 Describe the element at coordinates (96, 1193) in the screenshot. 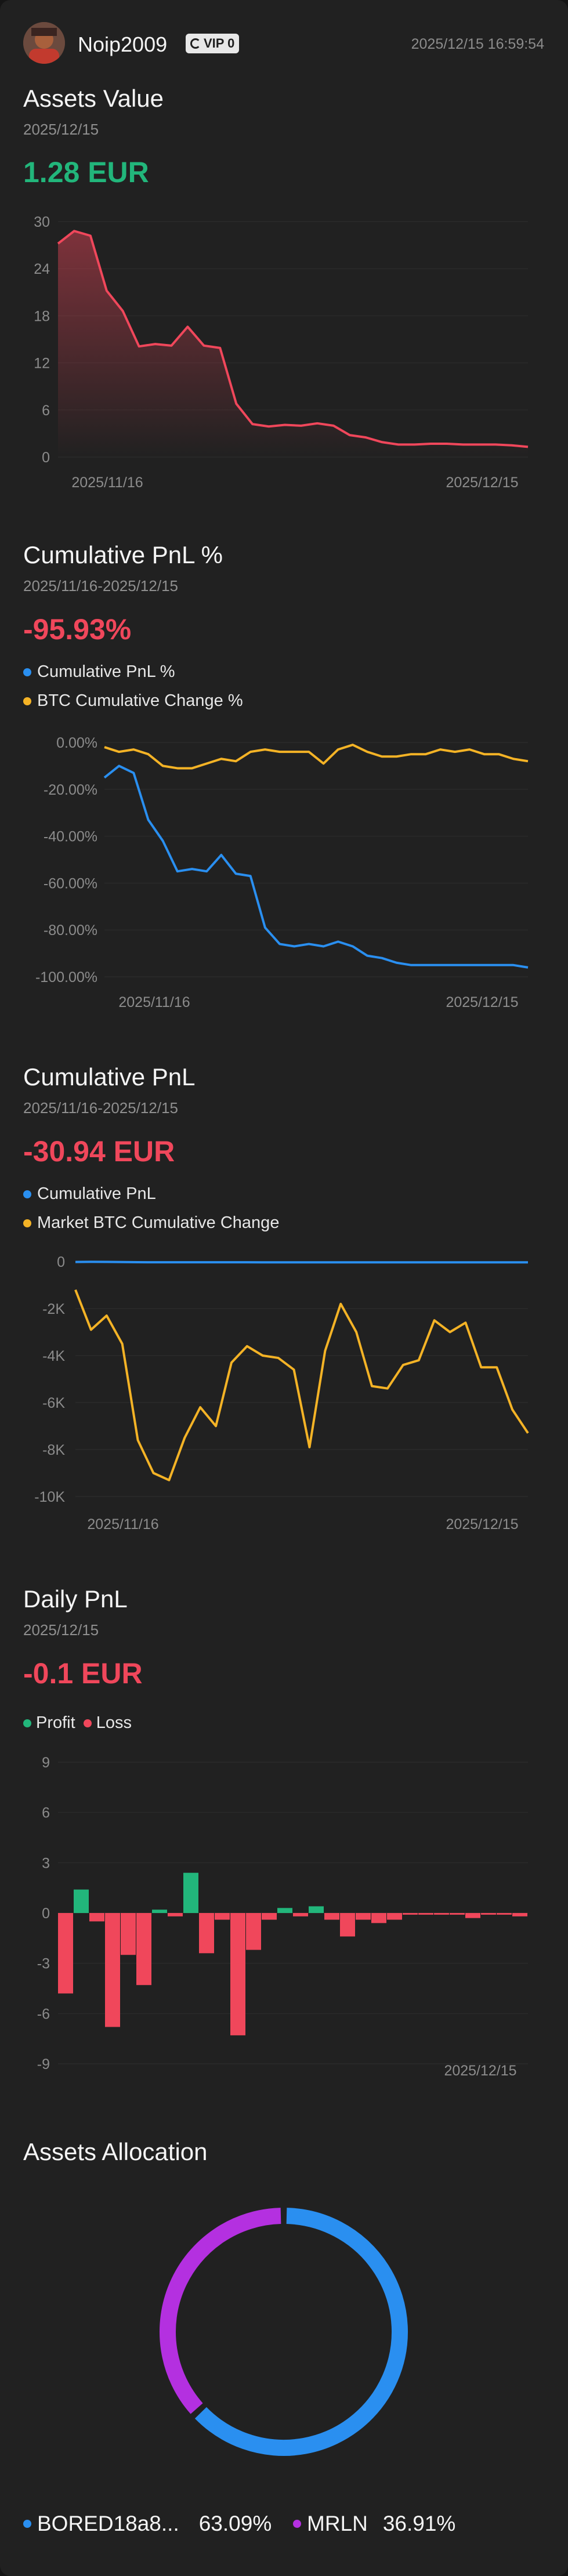

I see `legend-label: Cumulative PnL` at that location.